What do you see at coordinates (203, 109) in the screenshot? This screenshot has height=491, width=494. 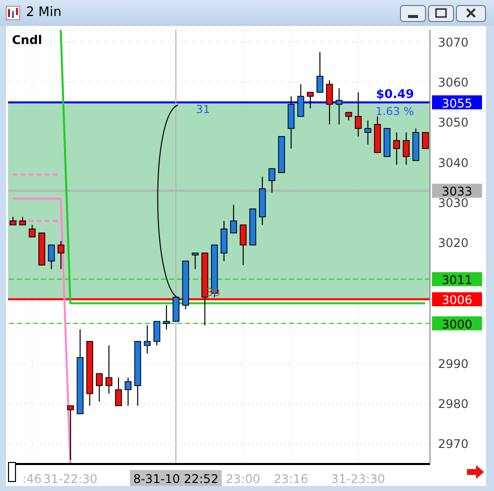 I see `annotation: 31` at bounding box center [203, 109].